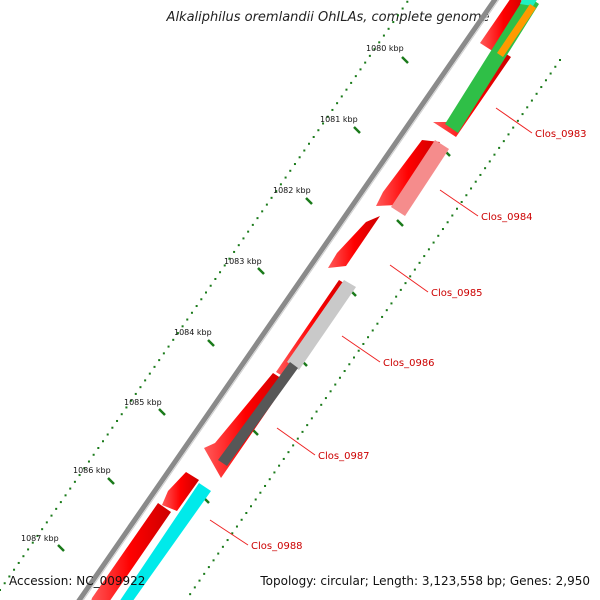 This screenshot has width=600, height=600. I want to click on cds-light-grey-block, so click(321, 325).